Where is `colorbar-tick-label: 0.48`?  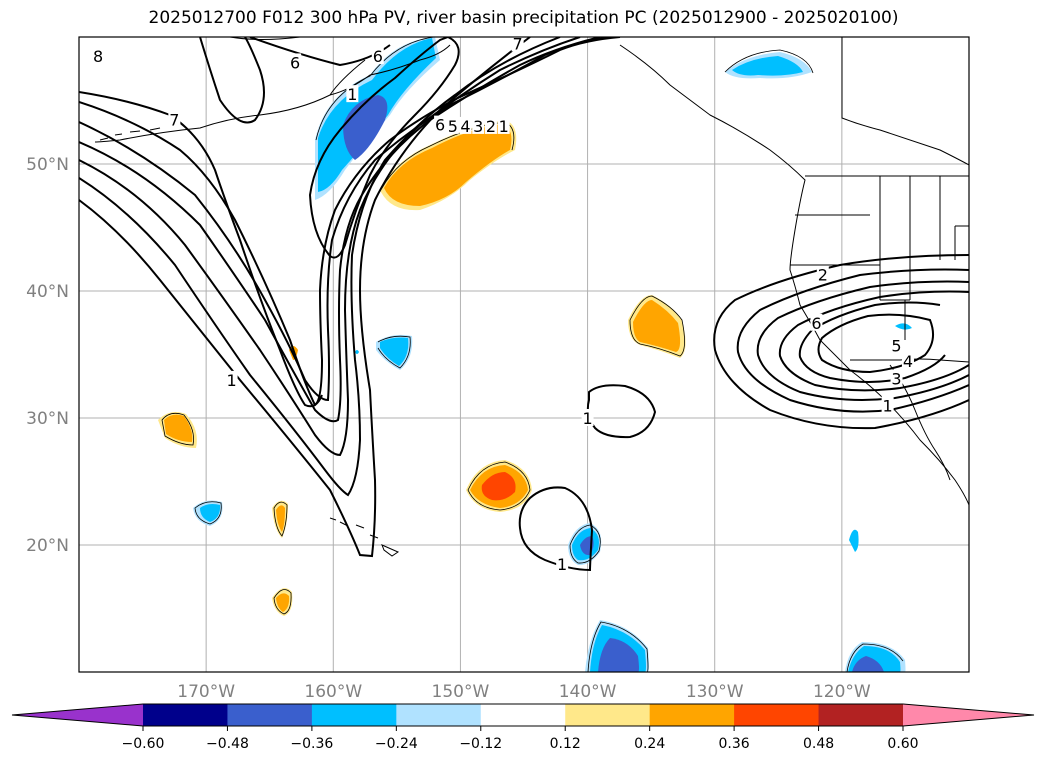
colorbar-tick-label: 0.48 is located at coordinates (818, 744).